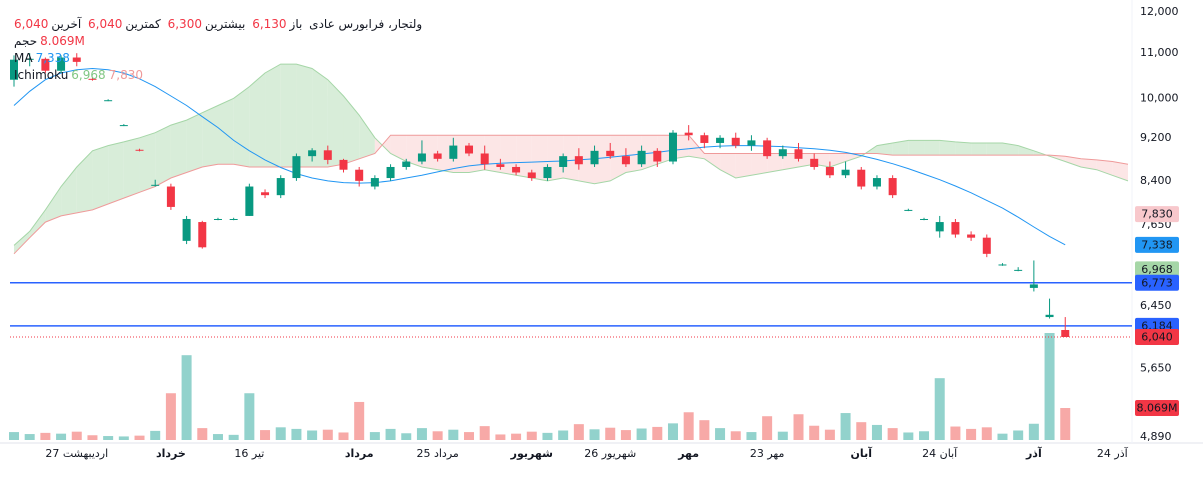 This screenshot has width=1203, height=478. What do you see at coordinates (1159, 11) in the screenshot?
I see `y-tick-label: 12,000` at bounding box center [1159, 11].